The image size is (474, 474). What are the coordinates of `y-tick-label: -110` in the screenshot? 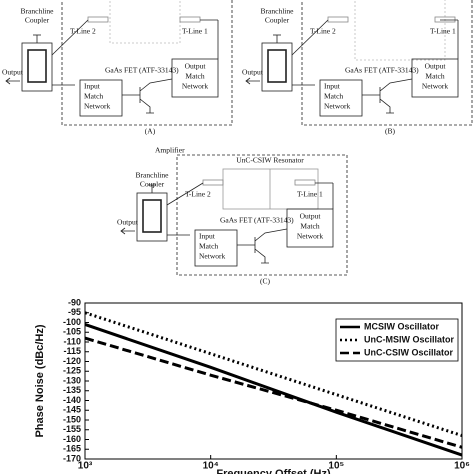 It's located at (72, 341).